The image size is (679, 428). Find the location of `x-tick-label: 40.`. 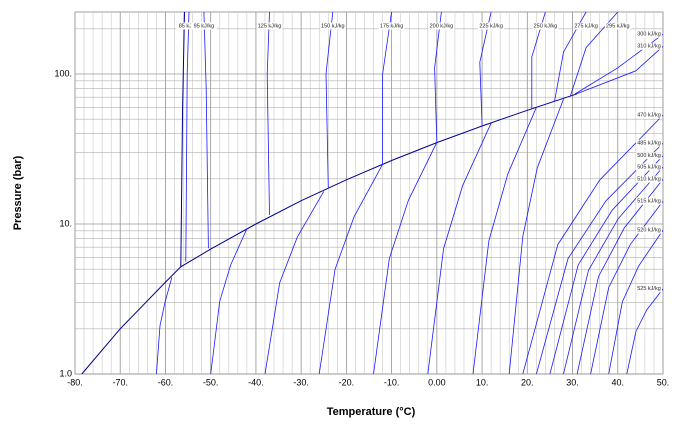

x-tick-label: 40. is located at coordinates (618, 382).